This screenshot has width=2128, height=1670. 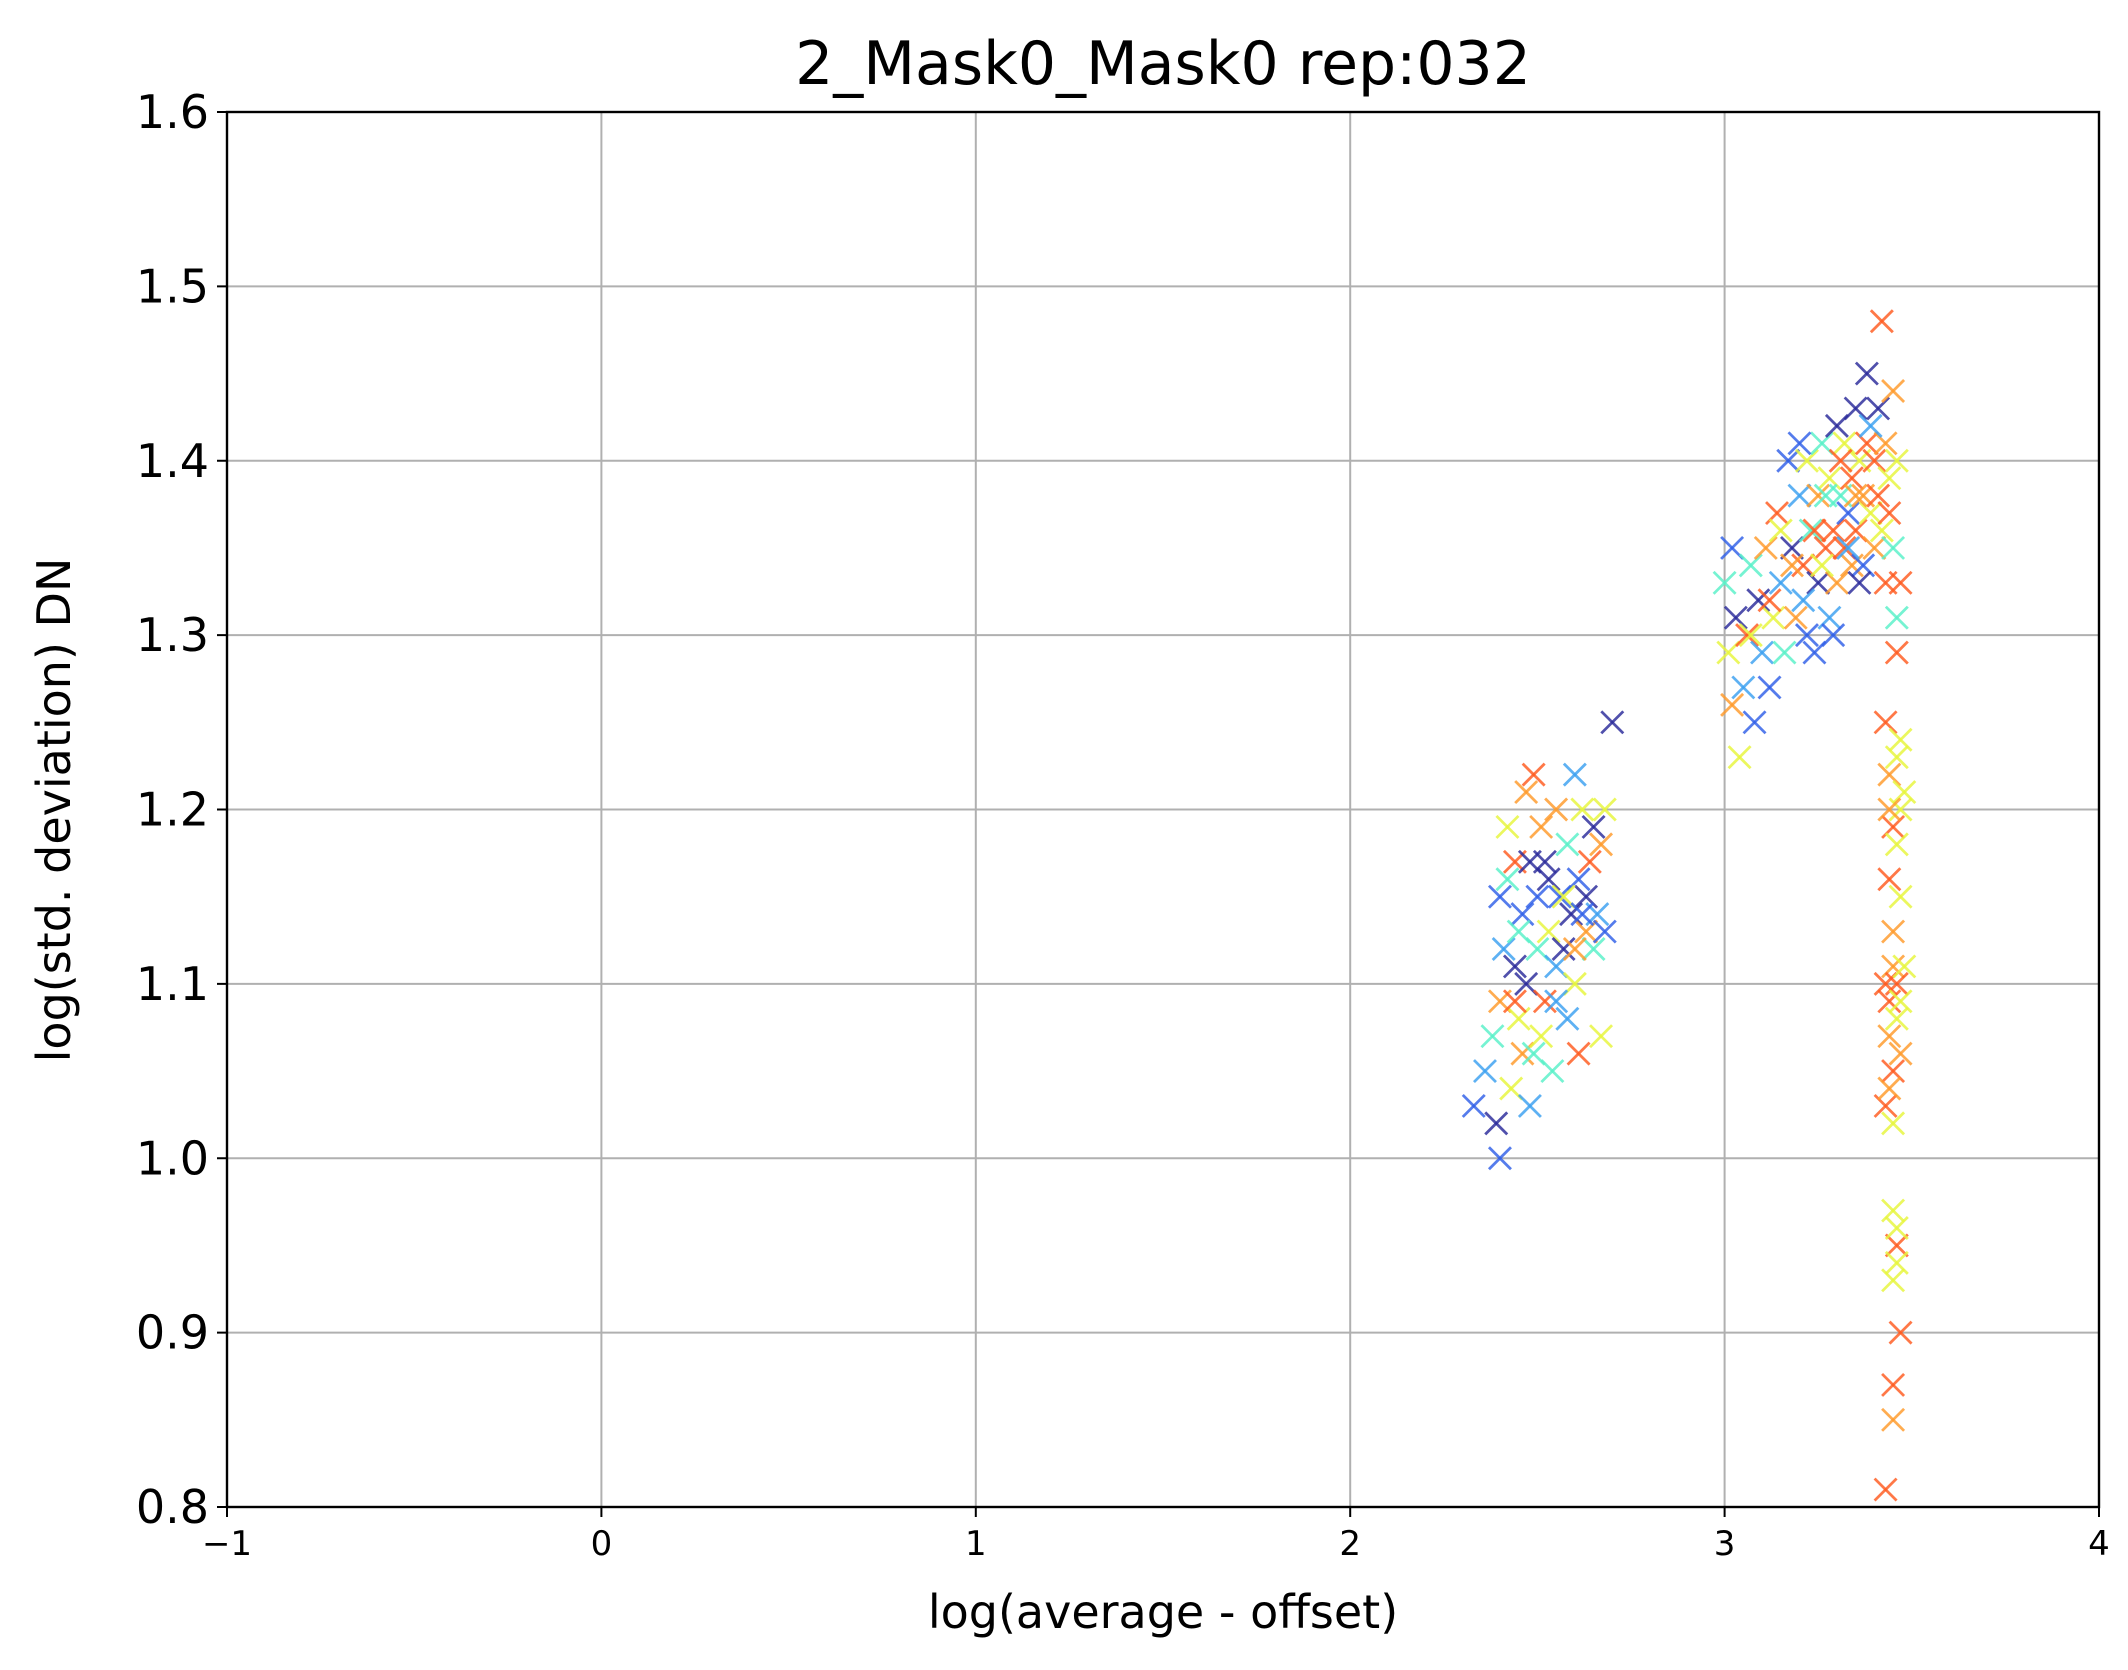 I want to click on y-tick-label: 1.6, so click(x=172, y=112).